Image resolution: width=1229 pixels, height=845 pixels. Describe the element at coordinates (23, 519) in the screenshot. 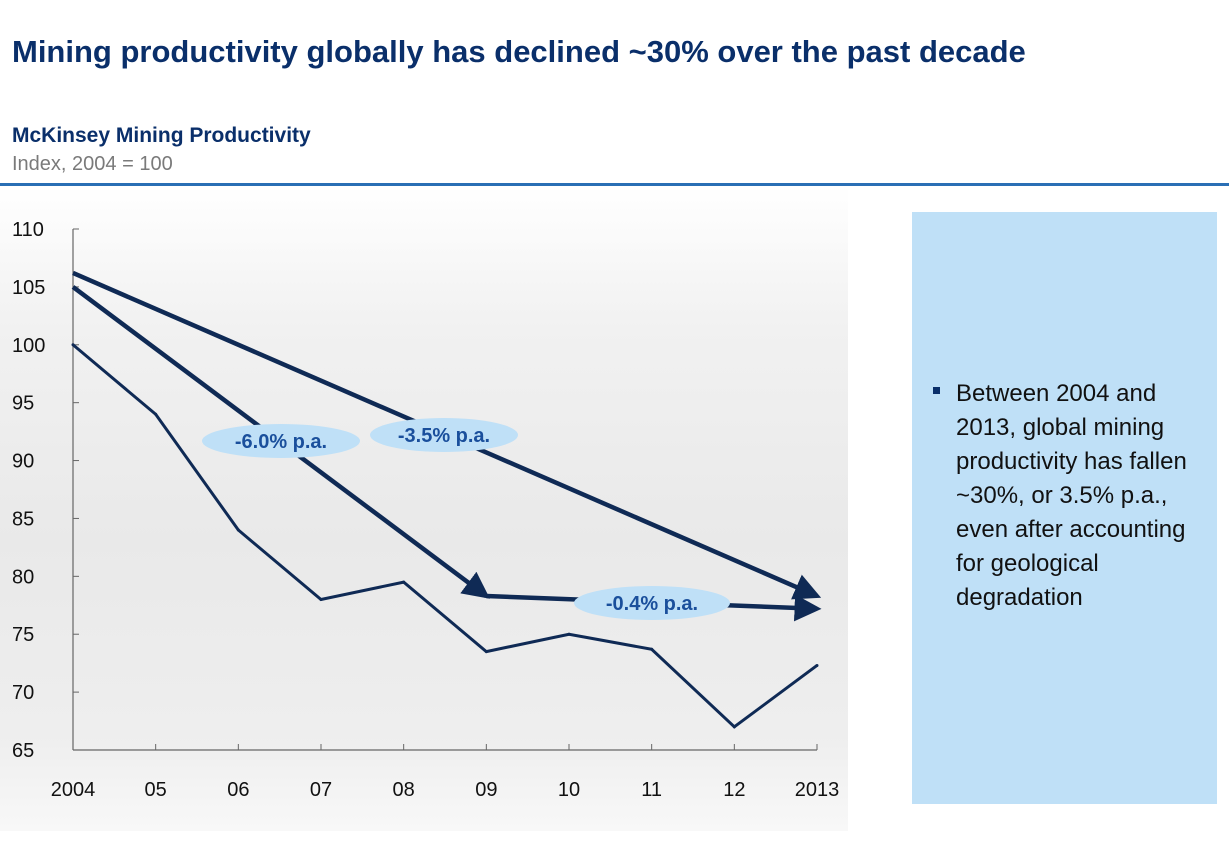

I see `y-tick-label: 85` at that location.